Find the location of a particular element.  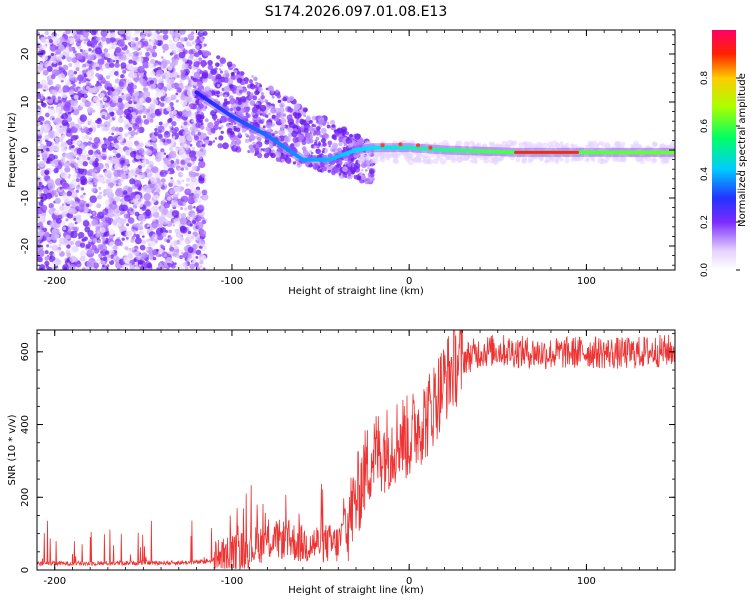

figure-title: S174.2026.097.01.08.E13 is located at coordinates (356, 12).